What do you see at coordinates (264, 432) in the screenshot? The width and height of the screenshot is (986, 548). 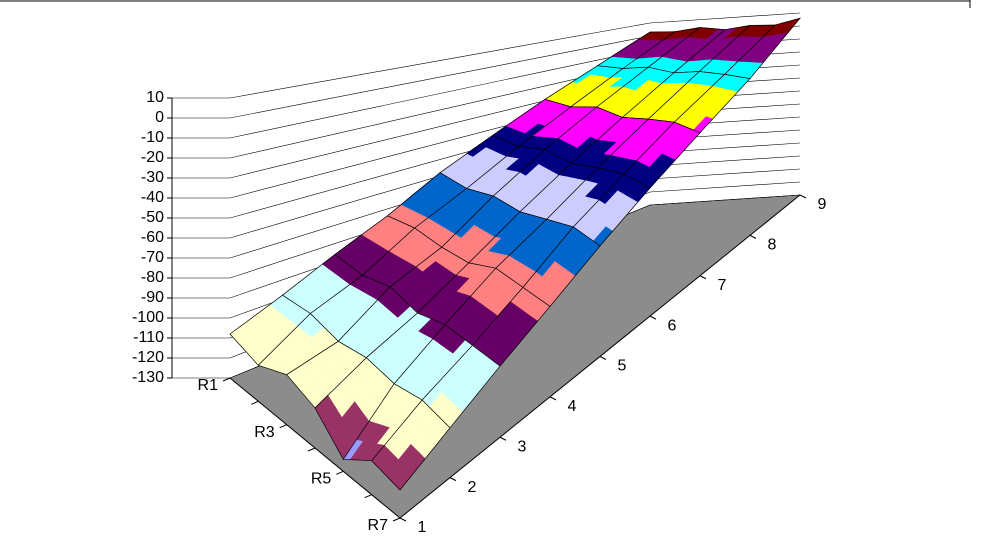 I see `row-label: R3` at bounding box center [264, 432].